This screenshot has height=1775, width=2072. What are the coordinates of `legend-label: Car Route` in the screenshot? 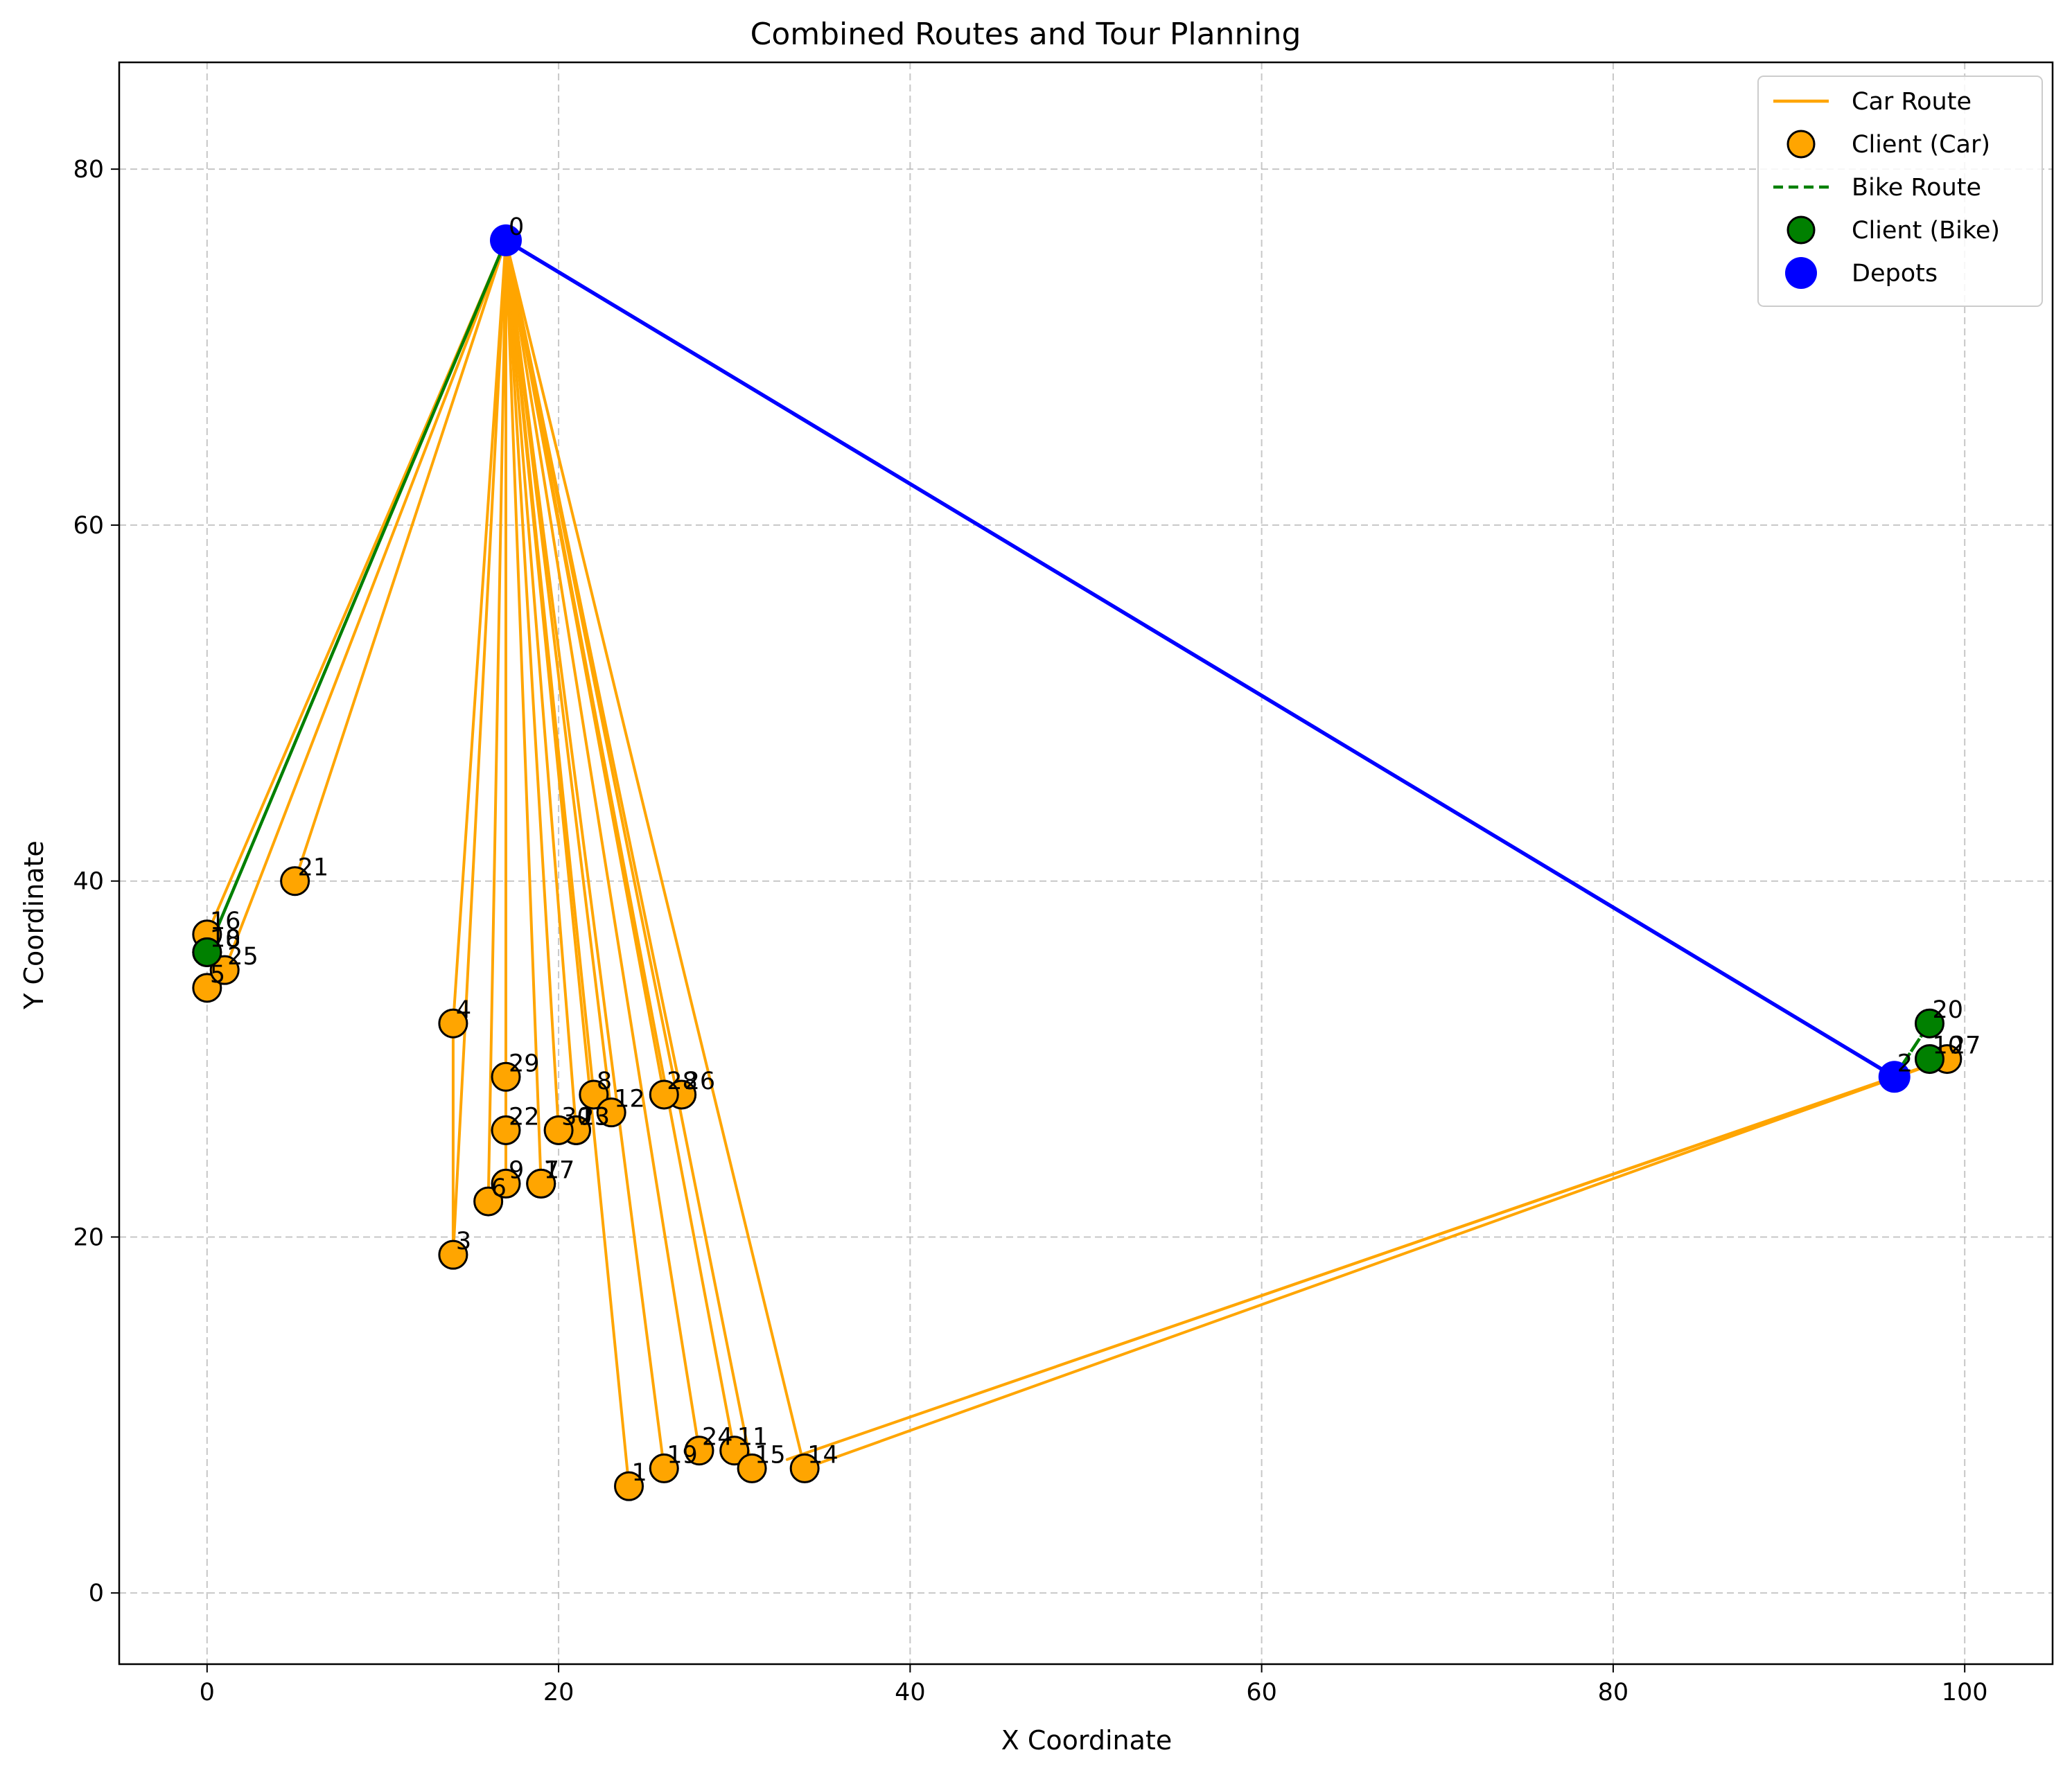 It's located at (1912, 102).